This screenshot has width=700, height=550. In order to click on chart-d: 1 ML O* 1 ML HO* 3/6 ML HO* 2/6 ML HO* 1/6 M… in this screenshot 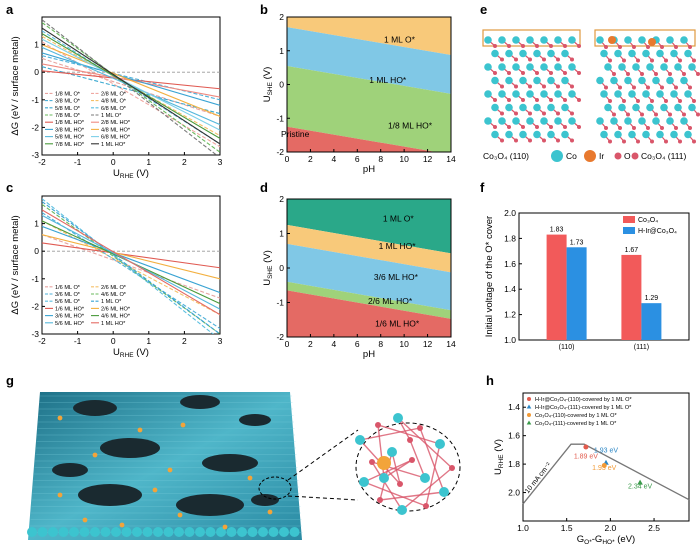, I will do `click(359, 277)`.